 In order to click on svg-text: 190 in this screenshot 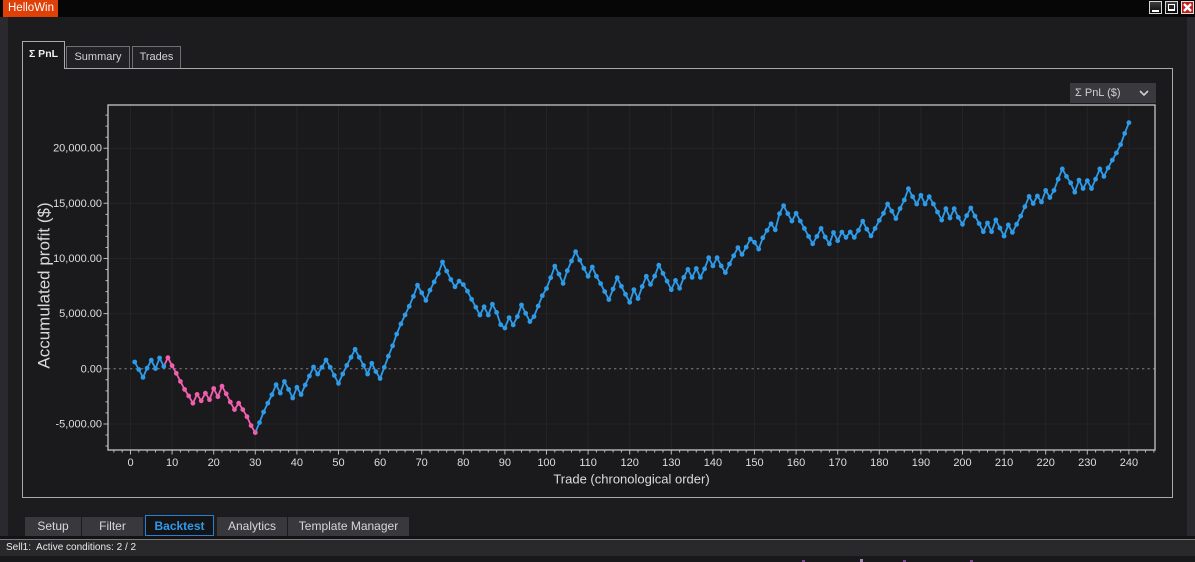, I will do `click(921, 463)`.